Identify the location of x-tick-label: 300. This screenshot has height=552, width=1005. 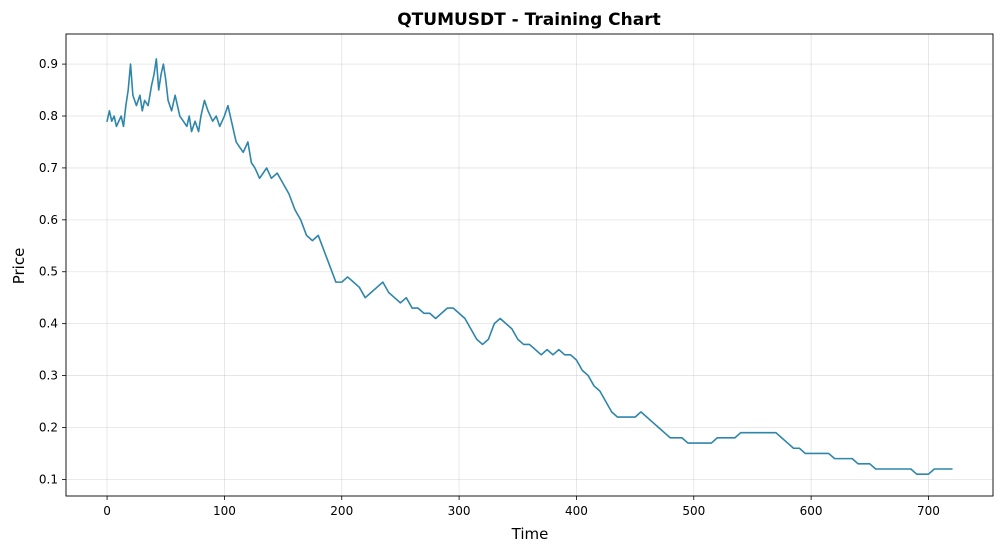
(459, 511).